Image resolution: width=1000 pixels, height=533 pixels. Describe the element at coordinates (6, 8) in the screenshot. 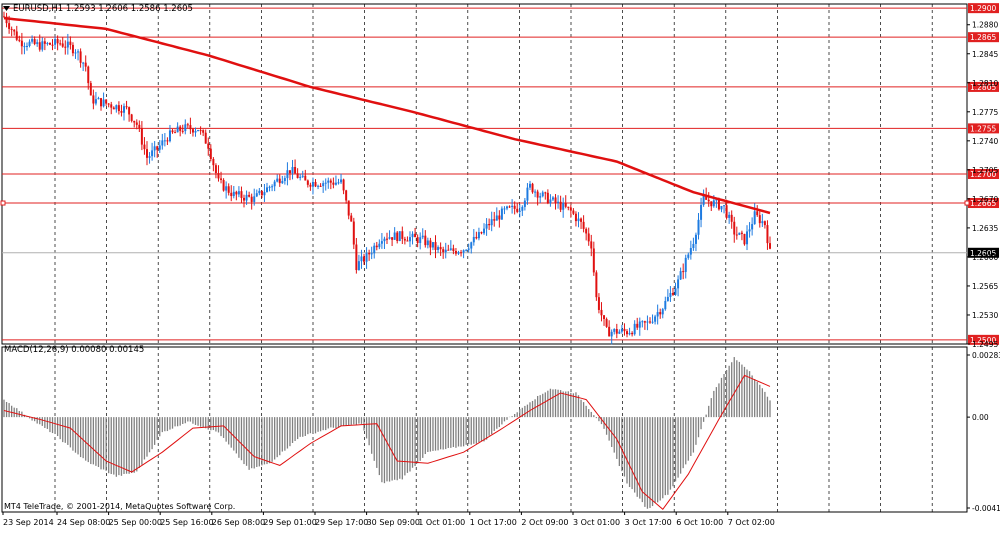

I see `dropdown-triangle-icon` at that location.